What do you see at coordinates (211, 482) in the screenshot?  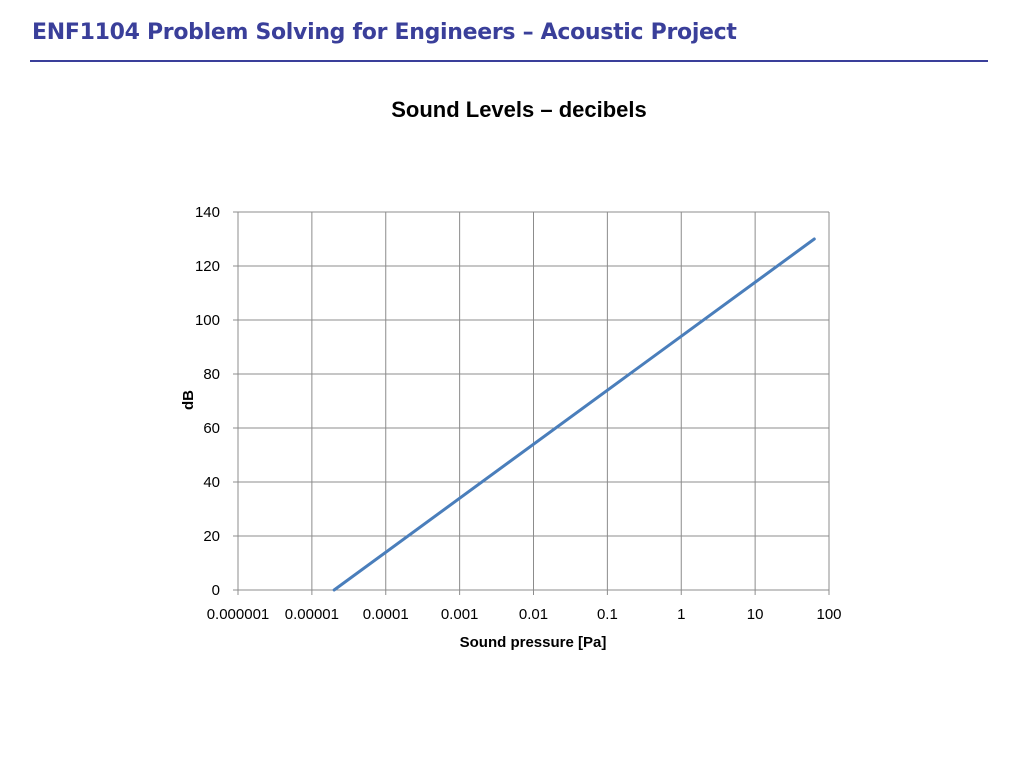 I see `y-tick-label: 40` at bounding box center [211, 482].